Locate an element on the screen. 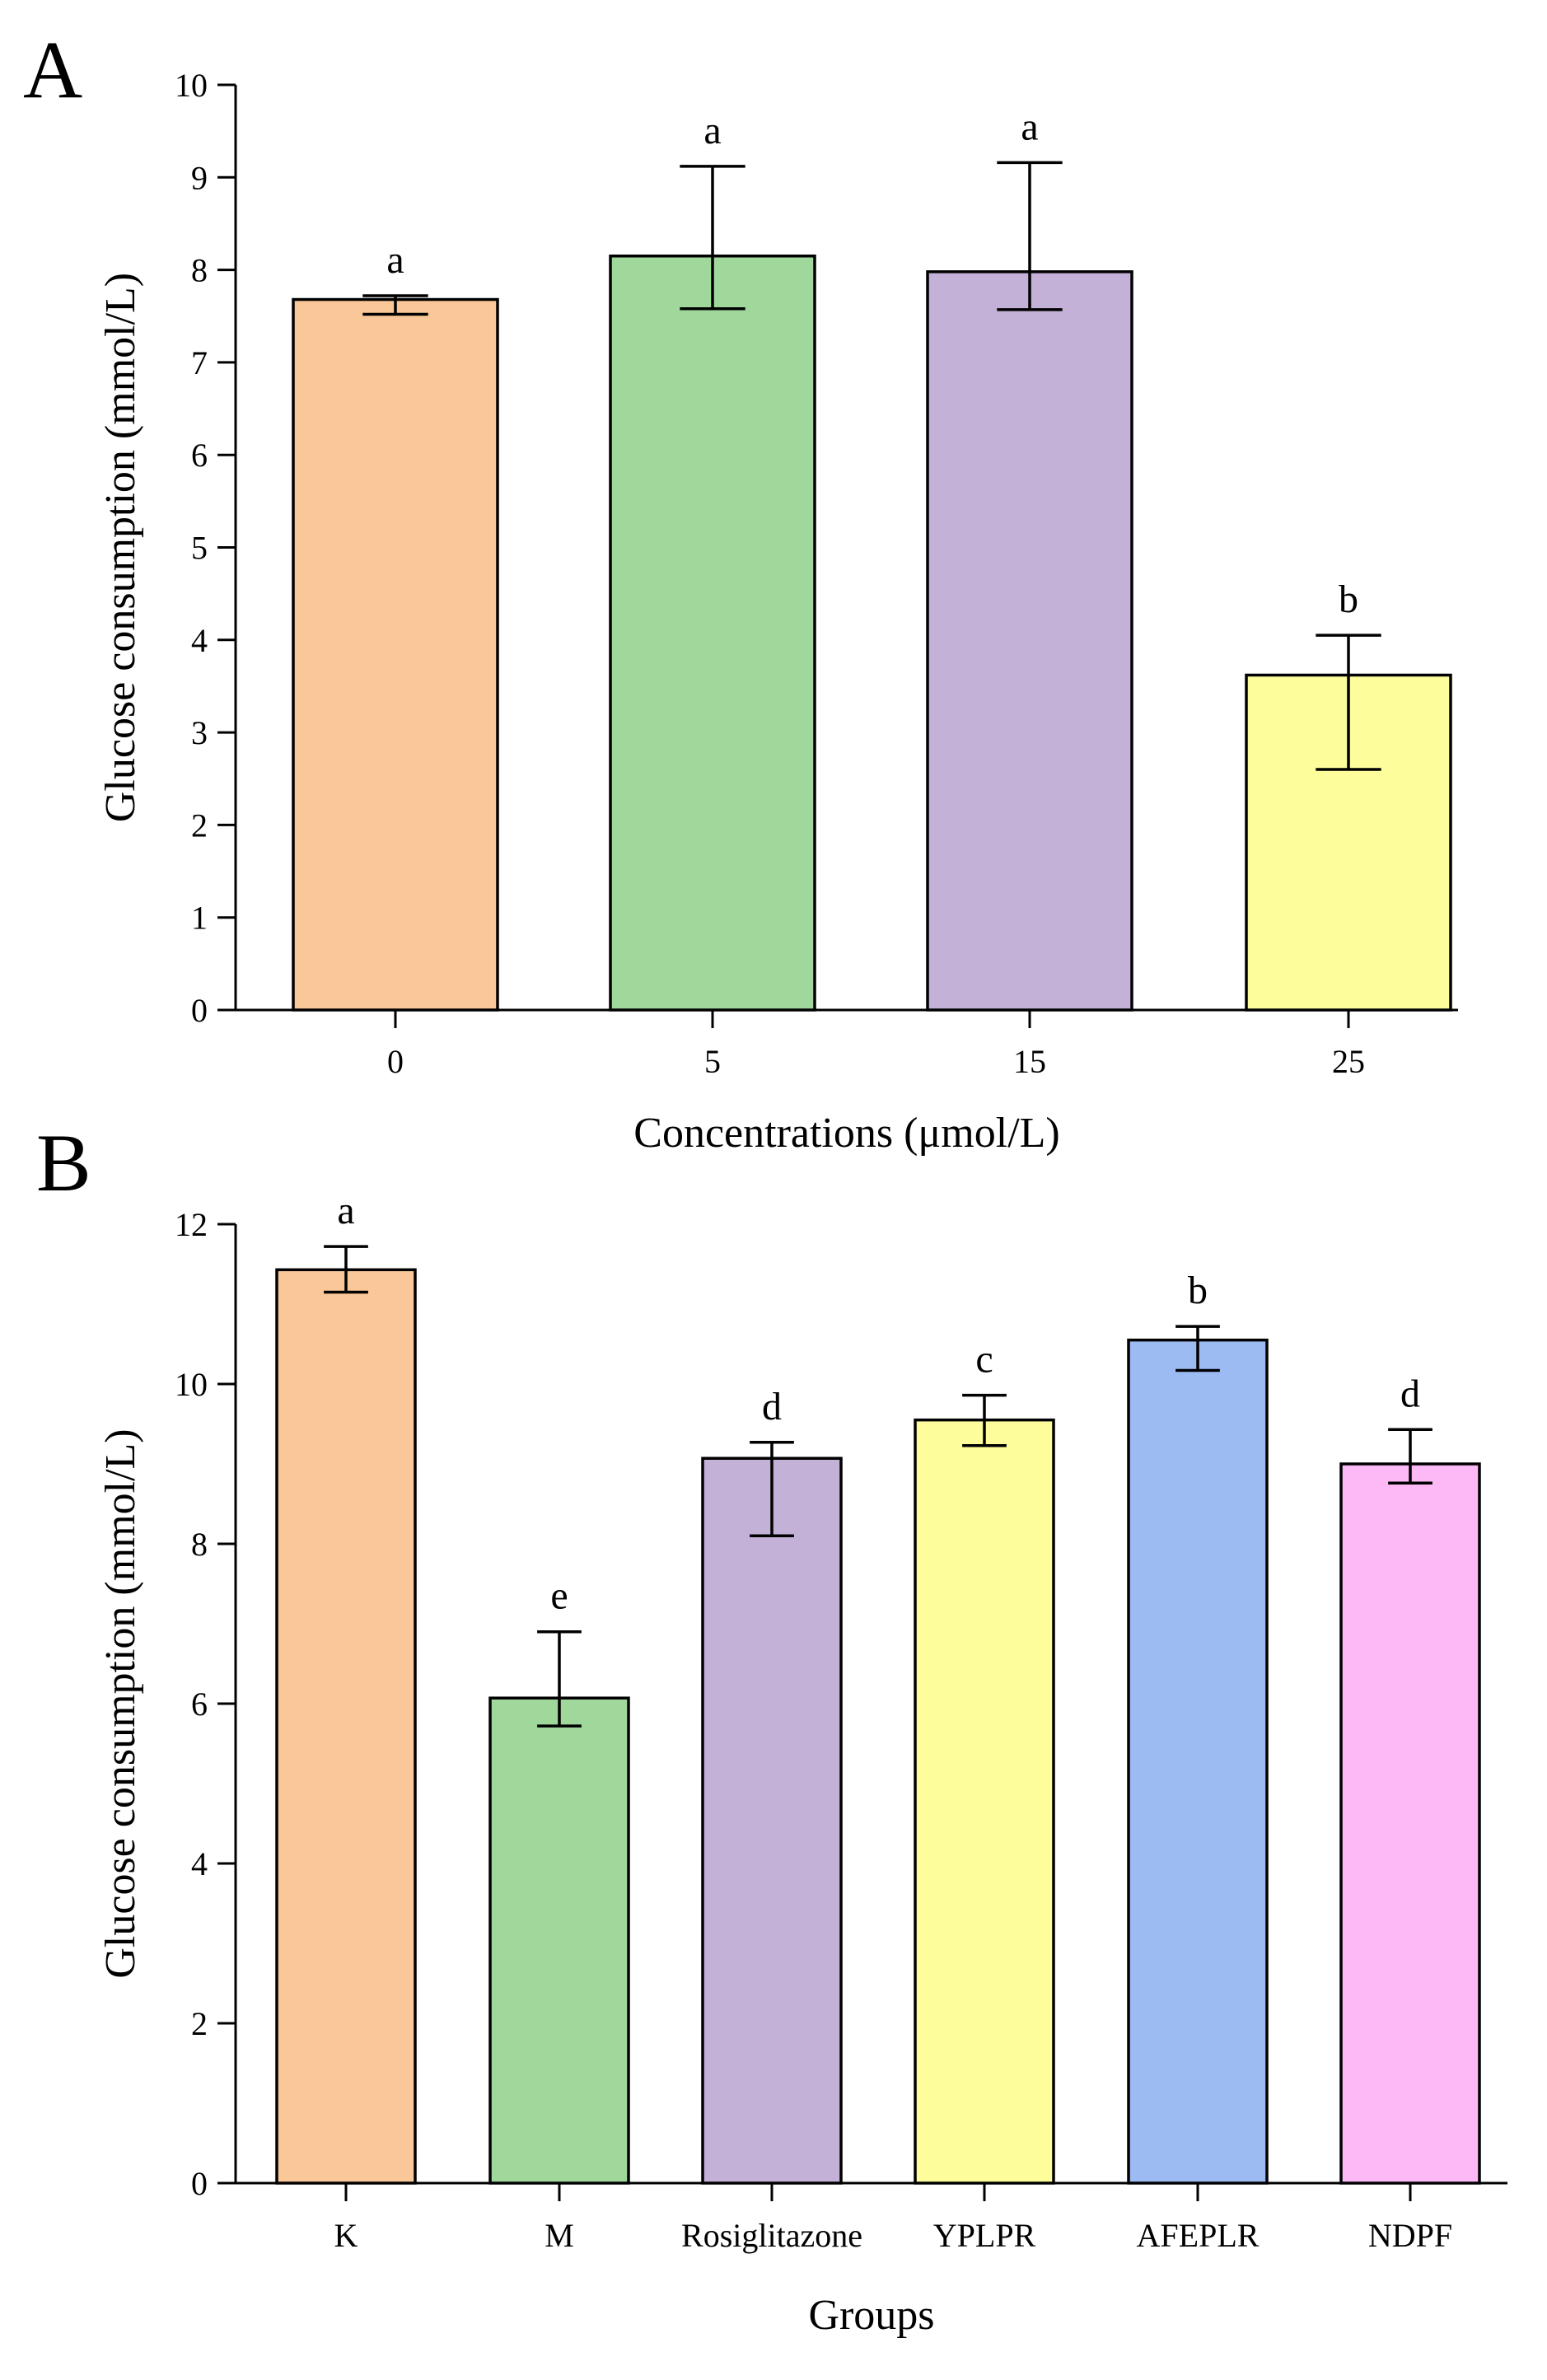  sig-label-b-5: d is located at coordinates (1410, 1393).